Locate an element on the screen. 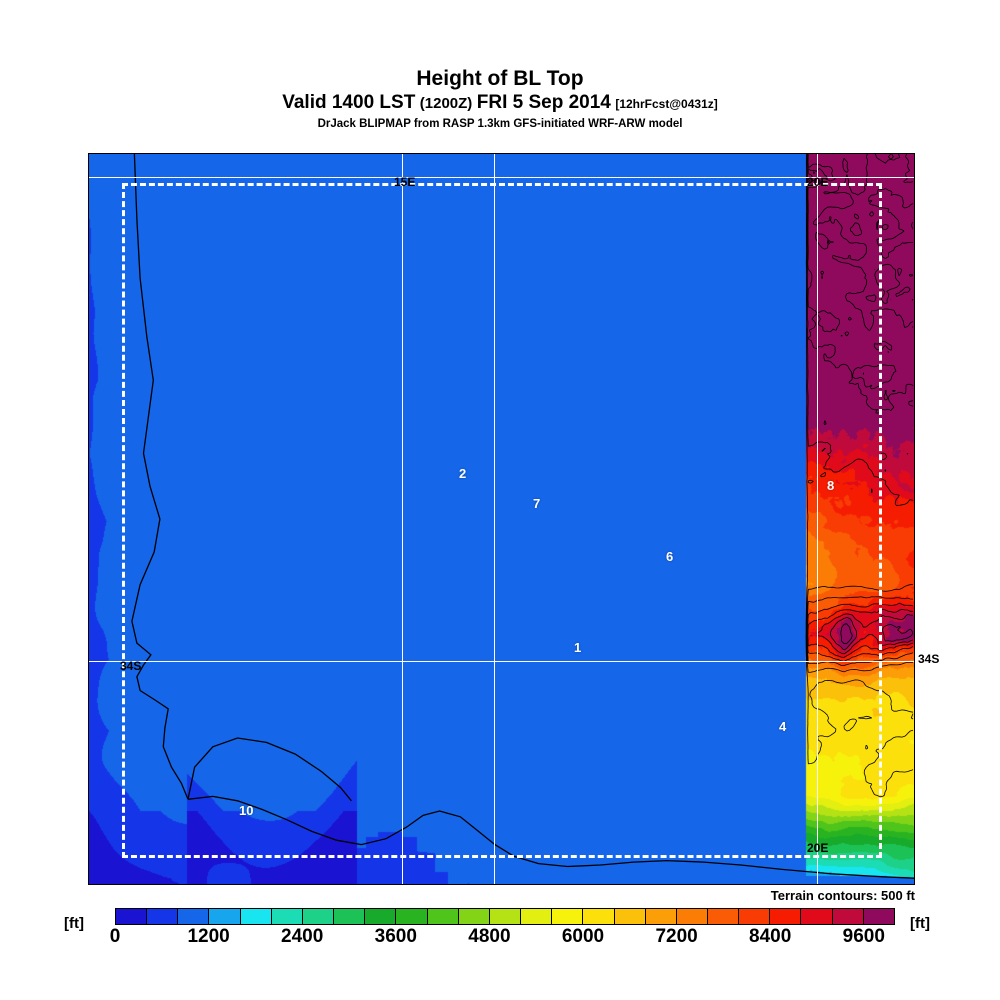 The height and width of the screenshot is (1000, 1000). valid-date: FRI 5 Sep 2014 is located at coordinates (543, 102).